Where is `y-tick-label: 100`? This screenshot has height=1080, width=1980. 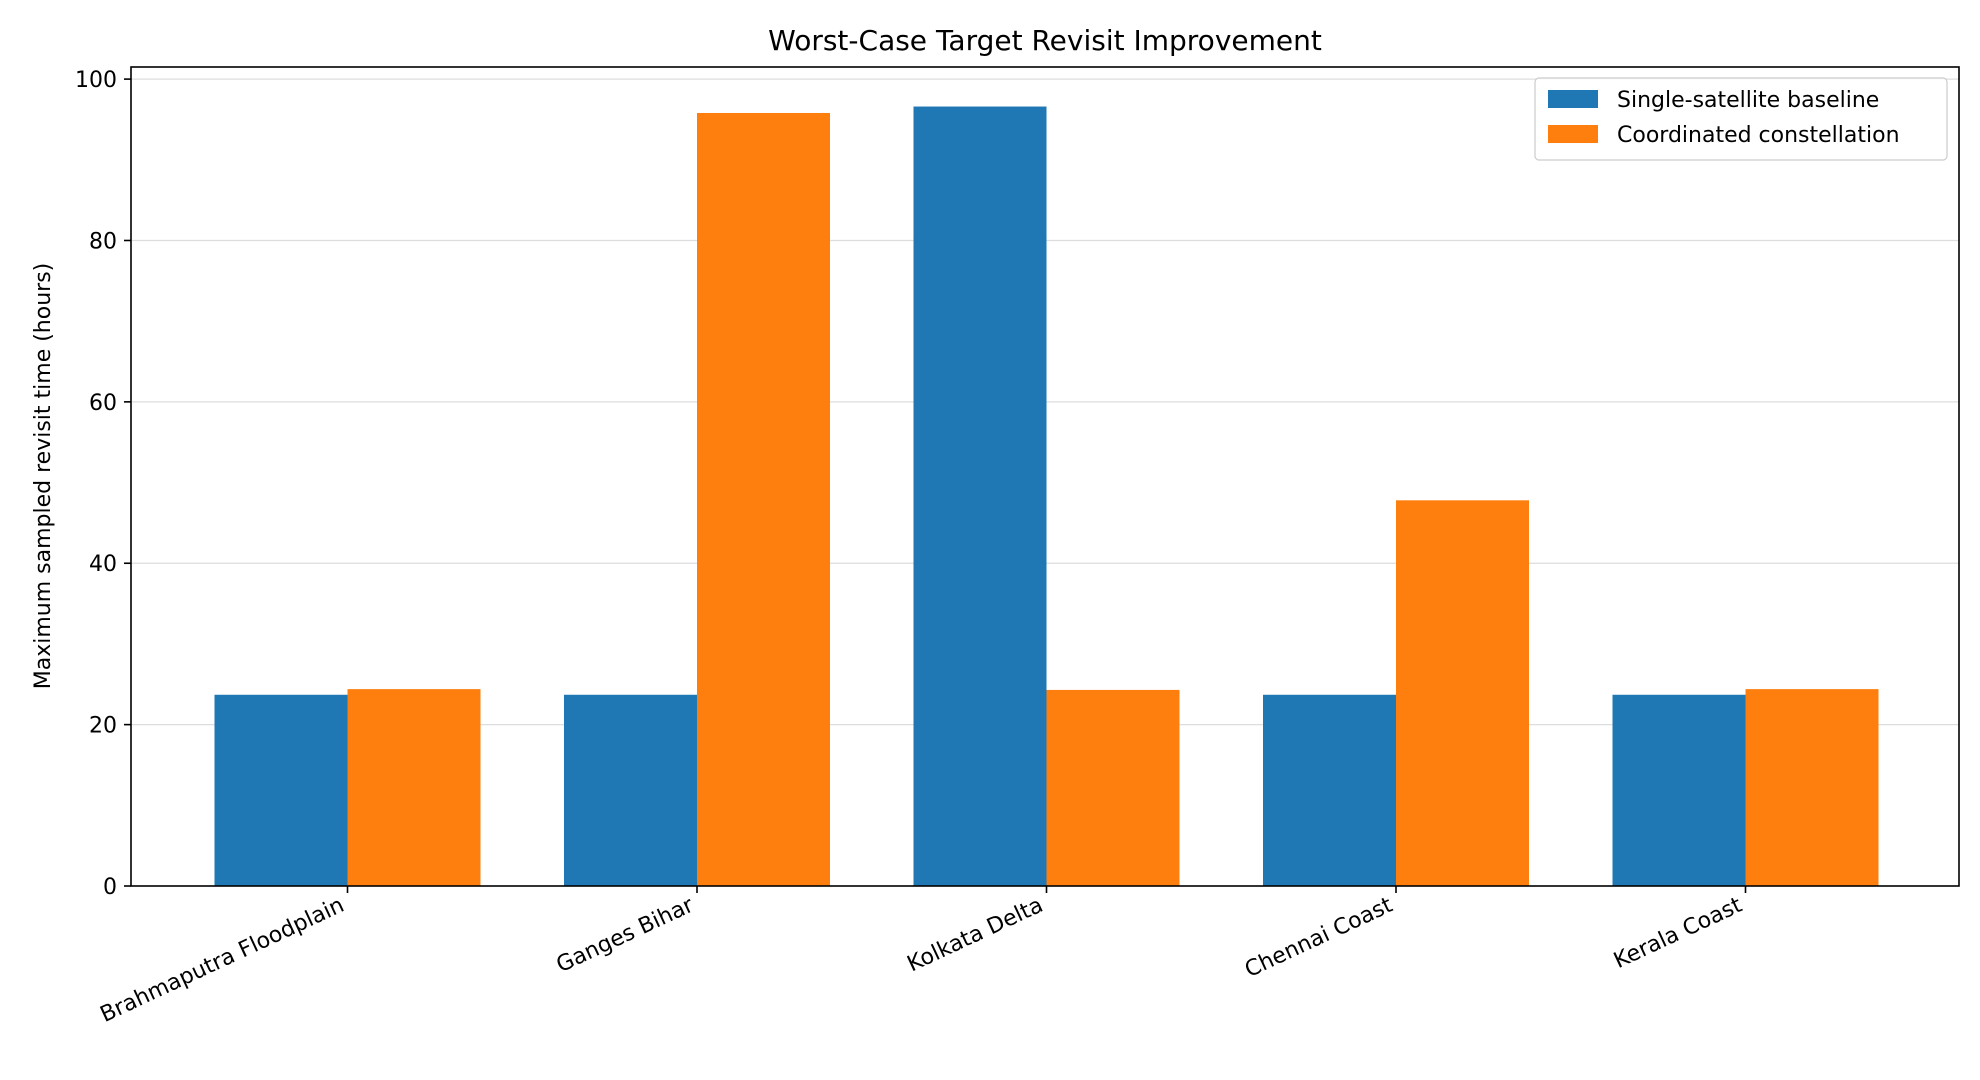
y-tick-label: 100 is located at coordinates (96, 80).